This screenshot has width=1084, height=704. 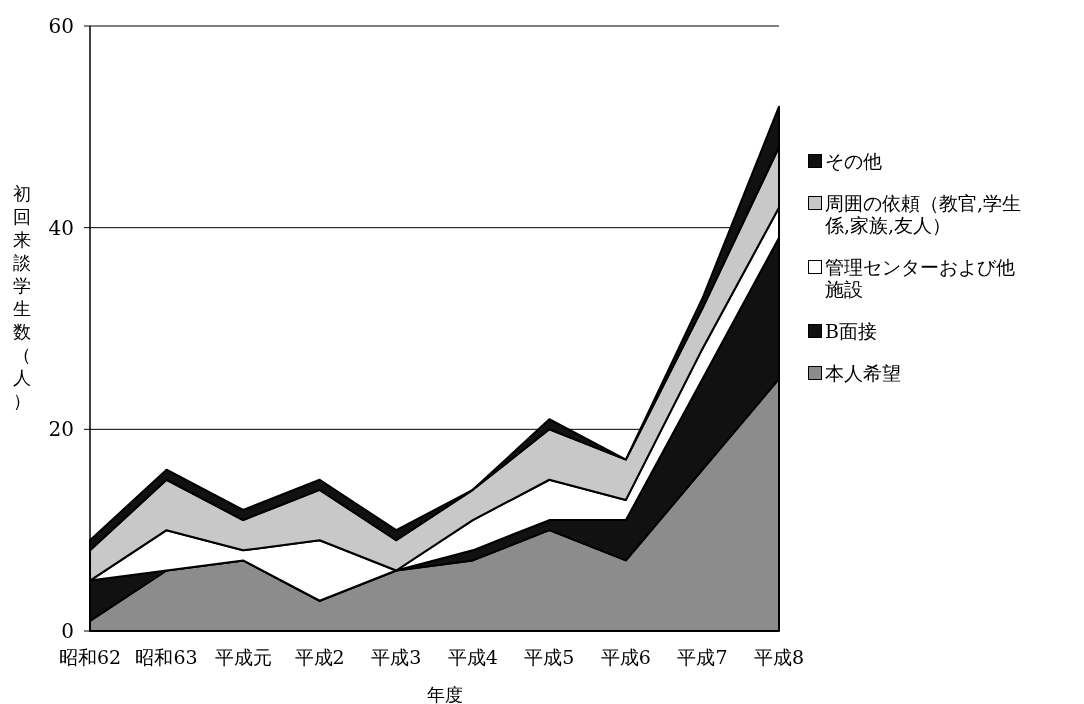 I want to click on x-tick-label: 昭和63, so click(x=166, y=657).